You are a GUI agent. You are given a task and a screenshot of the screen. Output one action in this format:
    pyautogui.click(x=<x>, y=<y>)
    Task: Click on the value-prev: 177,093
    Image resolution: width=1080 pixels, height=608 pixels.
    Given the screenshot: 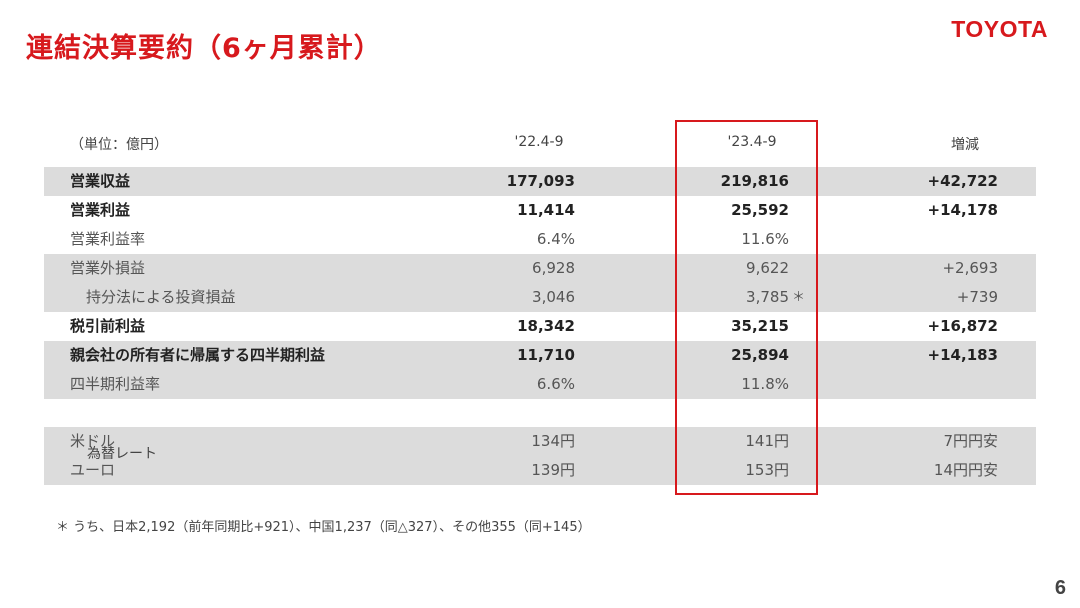 What is the action you would take?
    pyautogui.click(x=540, y=181)
    